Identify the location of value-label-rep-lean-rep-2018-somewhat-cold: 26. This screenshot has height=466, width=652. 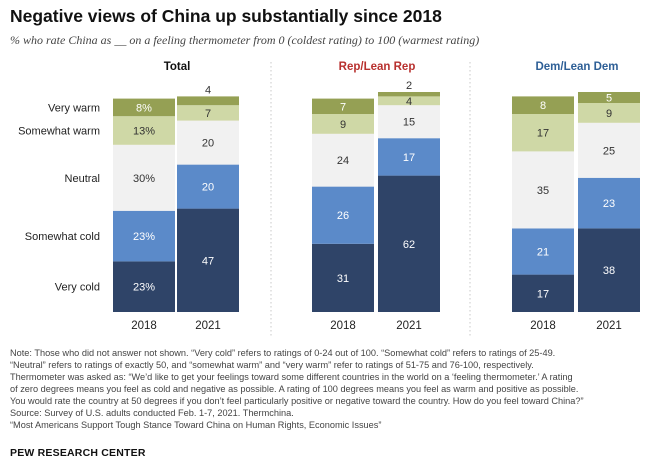
(343, 216).